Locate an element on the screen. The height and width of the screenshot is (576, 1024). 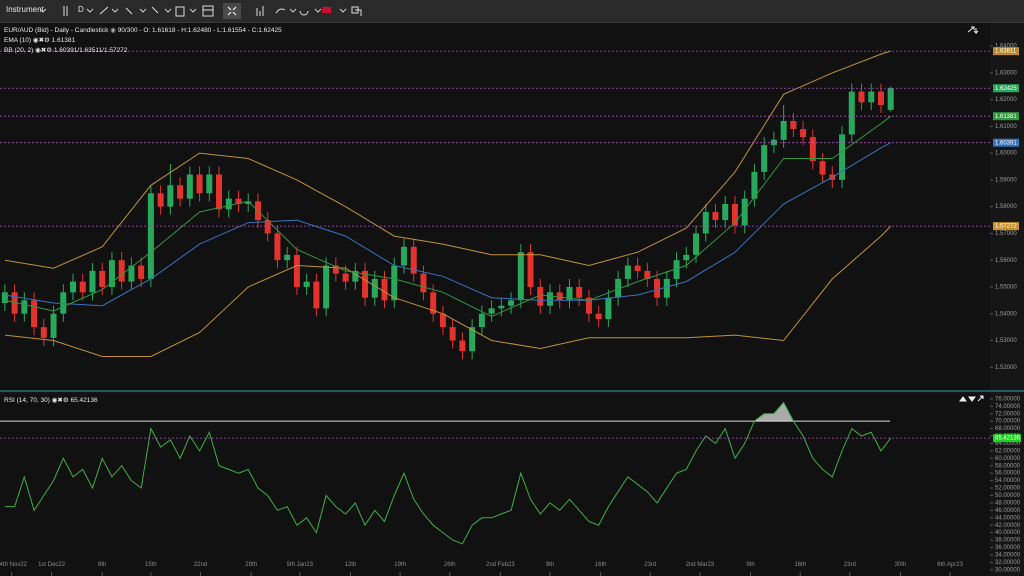
x-tick-label: 29th is located at coordinates (251, 565).